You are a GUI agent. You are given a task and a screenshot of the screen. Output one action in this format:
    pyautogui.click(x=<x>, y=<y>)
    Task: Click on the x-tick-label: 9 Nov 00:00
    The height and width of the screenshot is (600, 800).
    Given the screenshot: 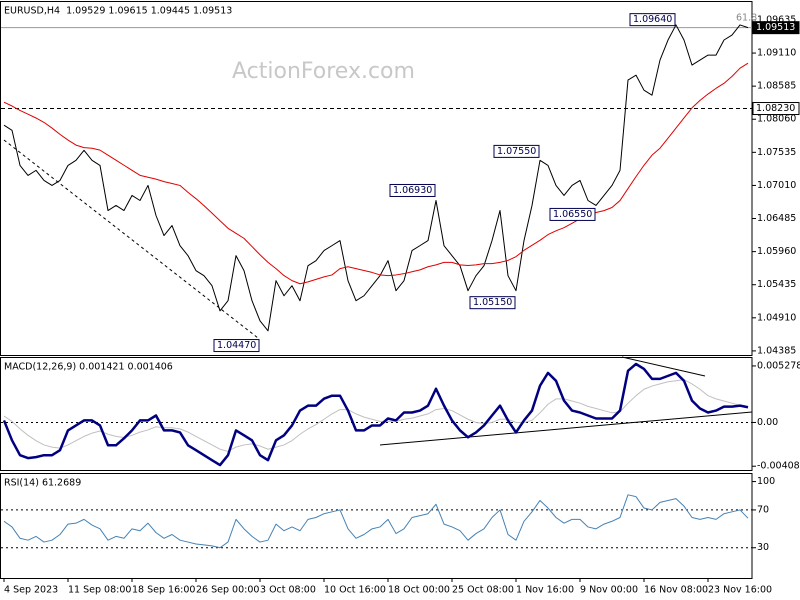 What is the action you would take?
    pyautogui.click(x=609, y=590)
    